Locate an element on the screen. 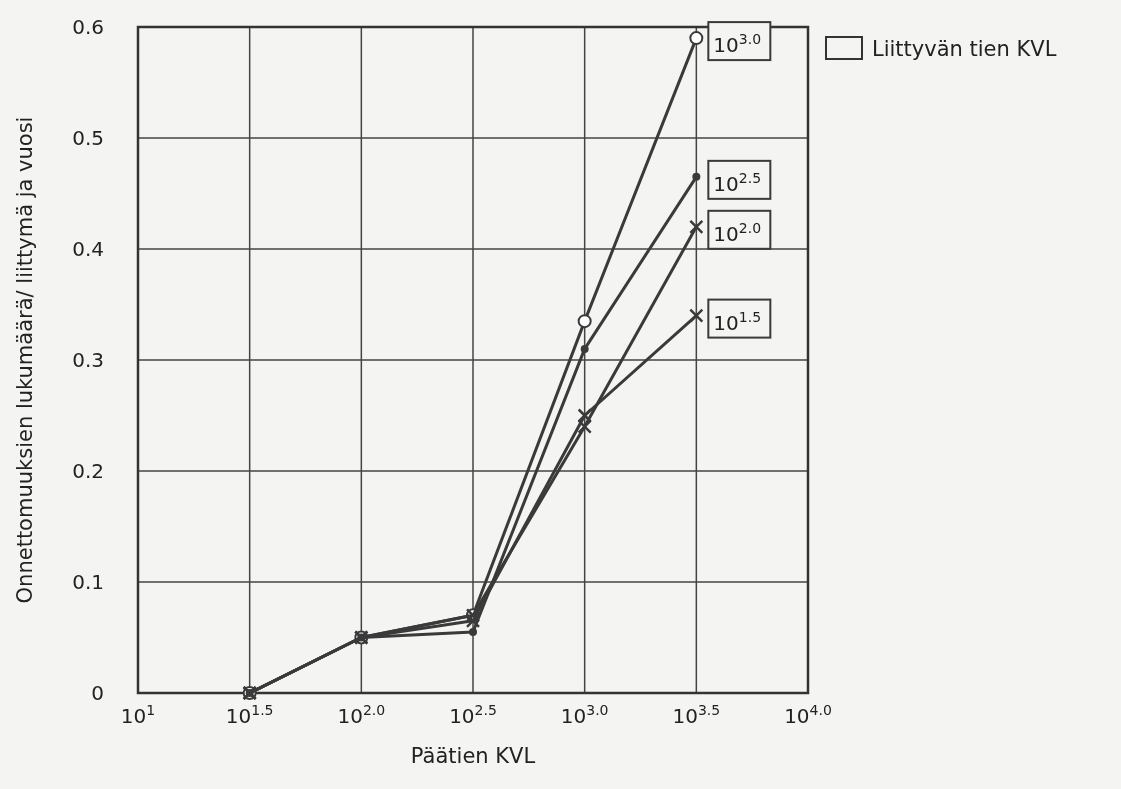 The image size is (1121, 789). x-tick-label: 10$^{2.5}$ is located at coordinates (473, 715).